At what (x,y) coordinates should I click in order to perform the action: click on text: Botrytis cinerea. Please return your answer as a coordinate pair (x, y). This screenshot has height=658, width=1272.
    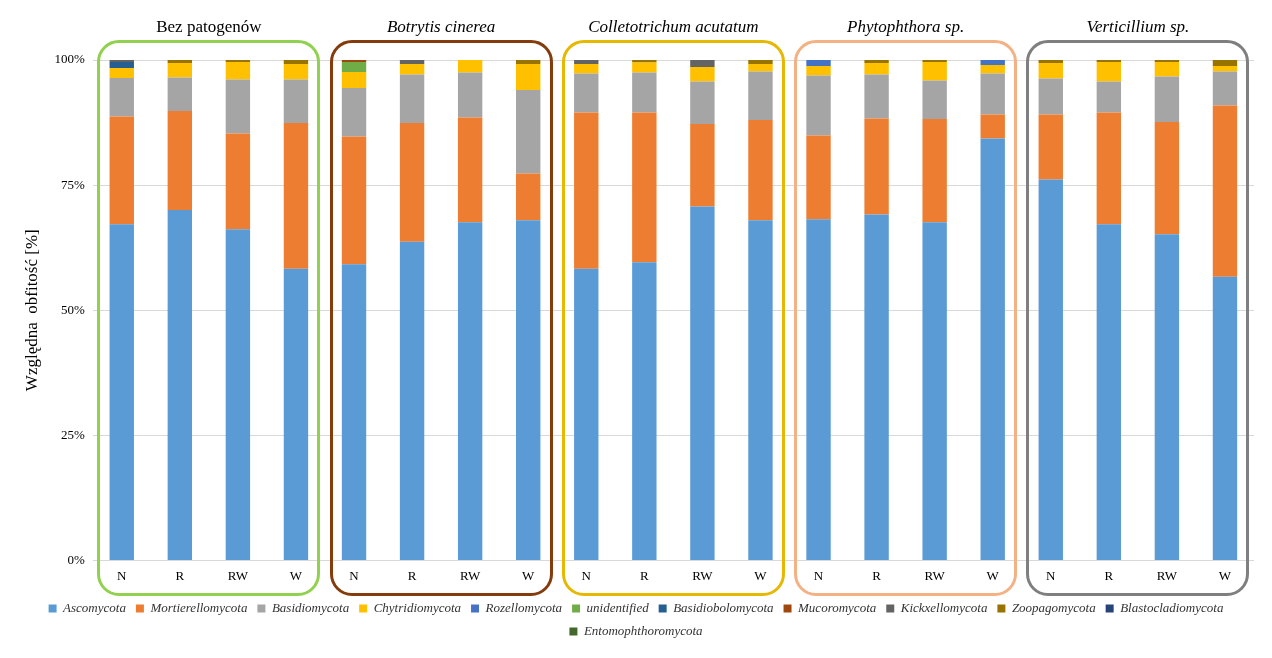
    Looking at the image, I should click on (441, 26).